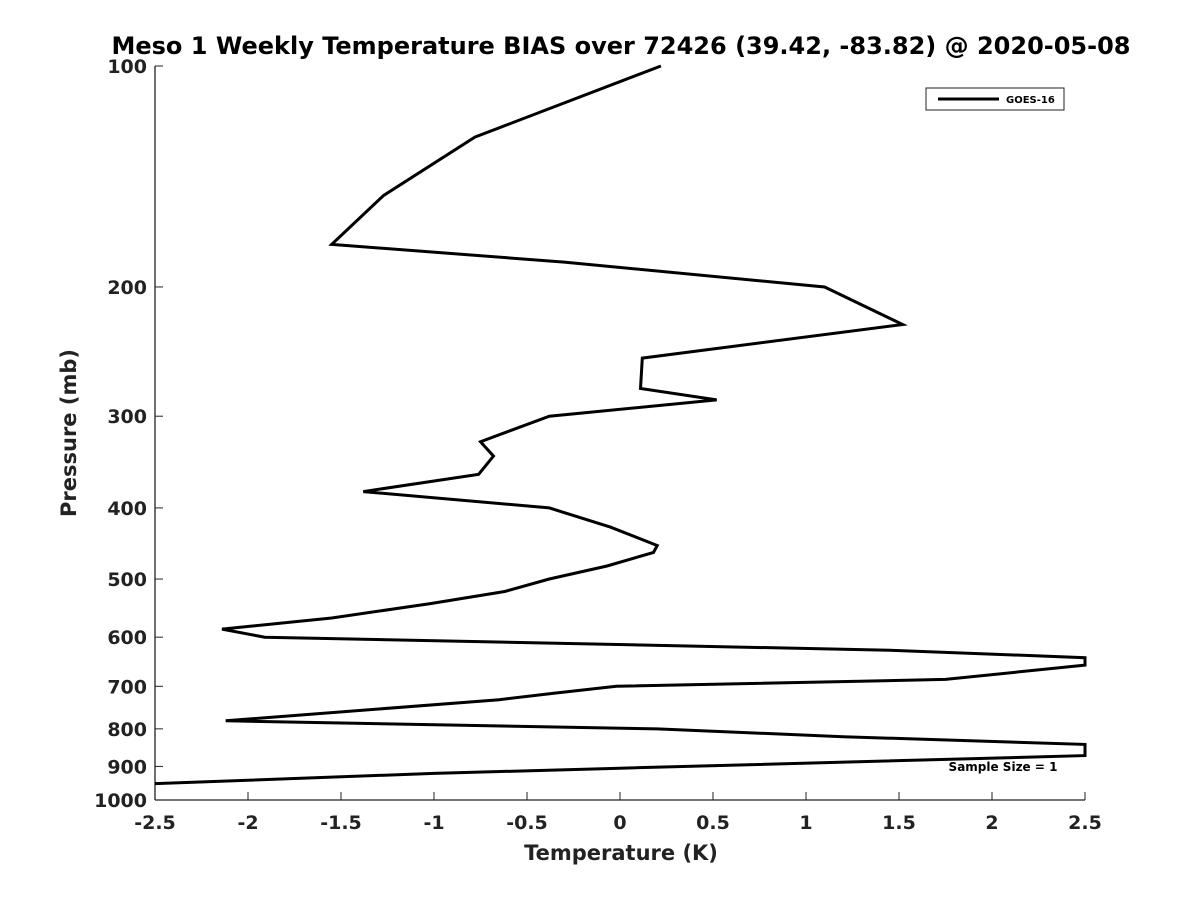 The height and width of the screenshot is (900, 1200). I want to click on x-axis-label: Temperature (K), so click(621, 853).